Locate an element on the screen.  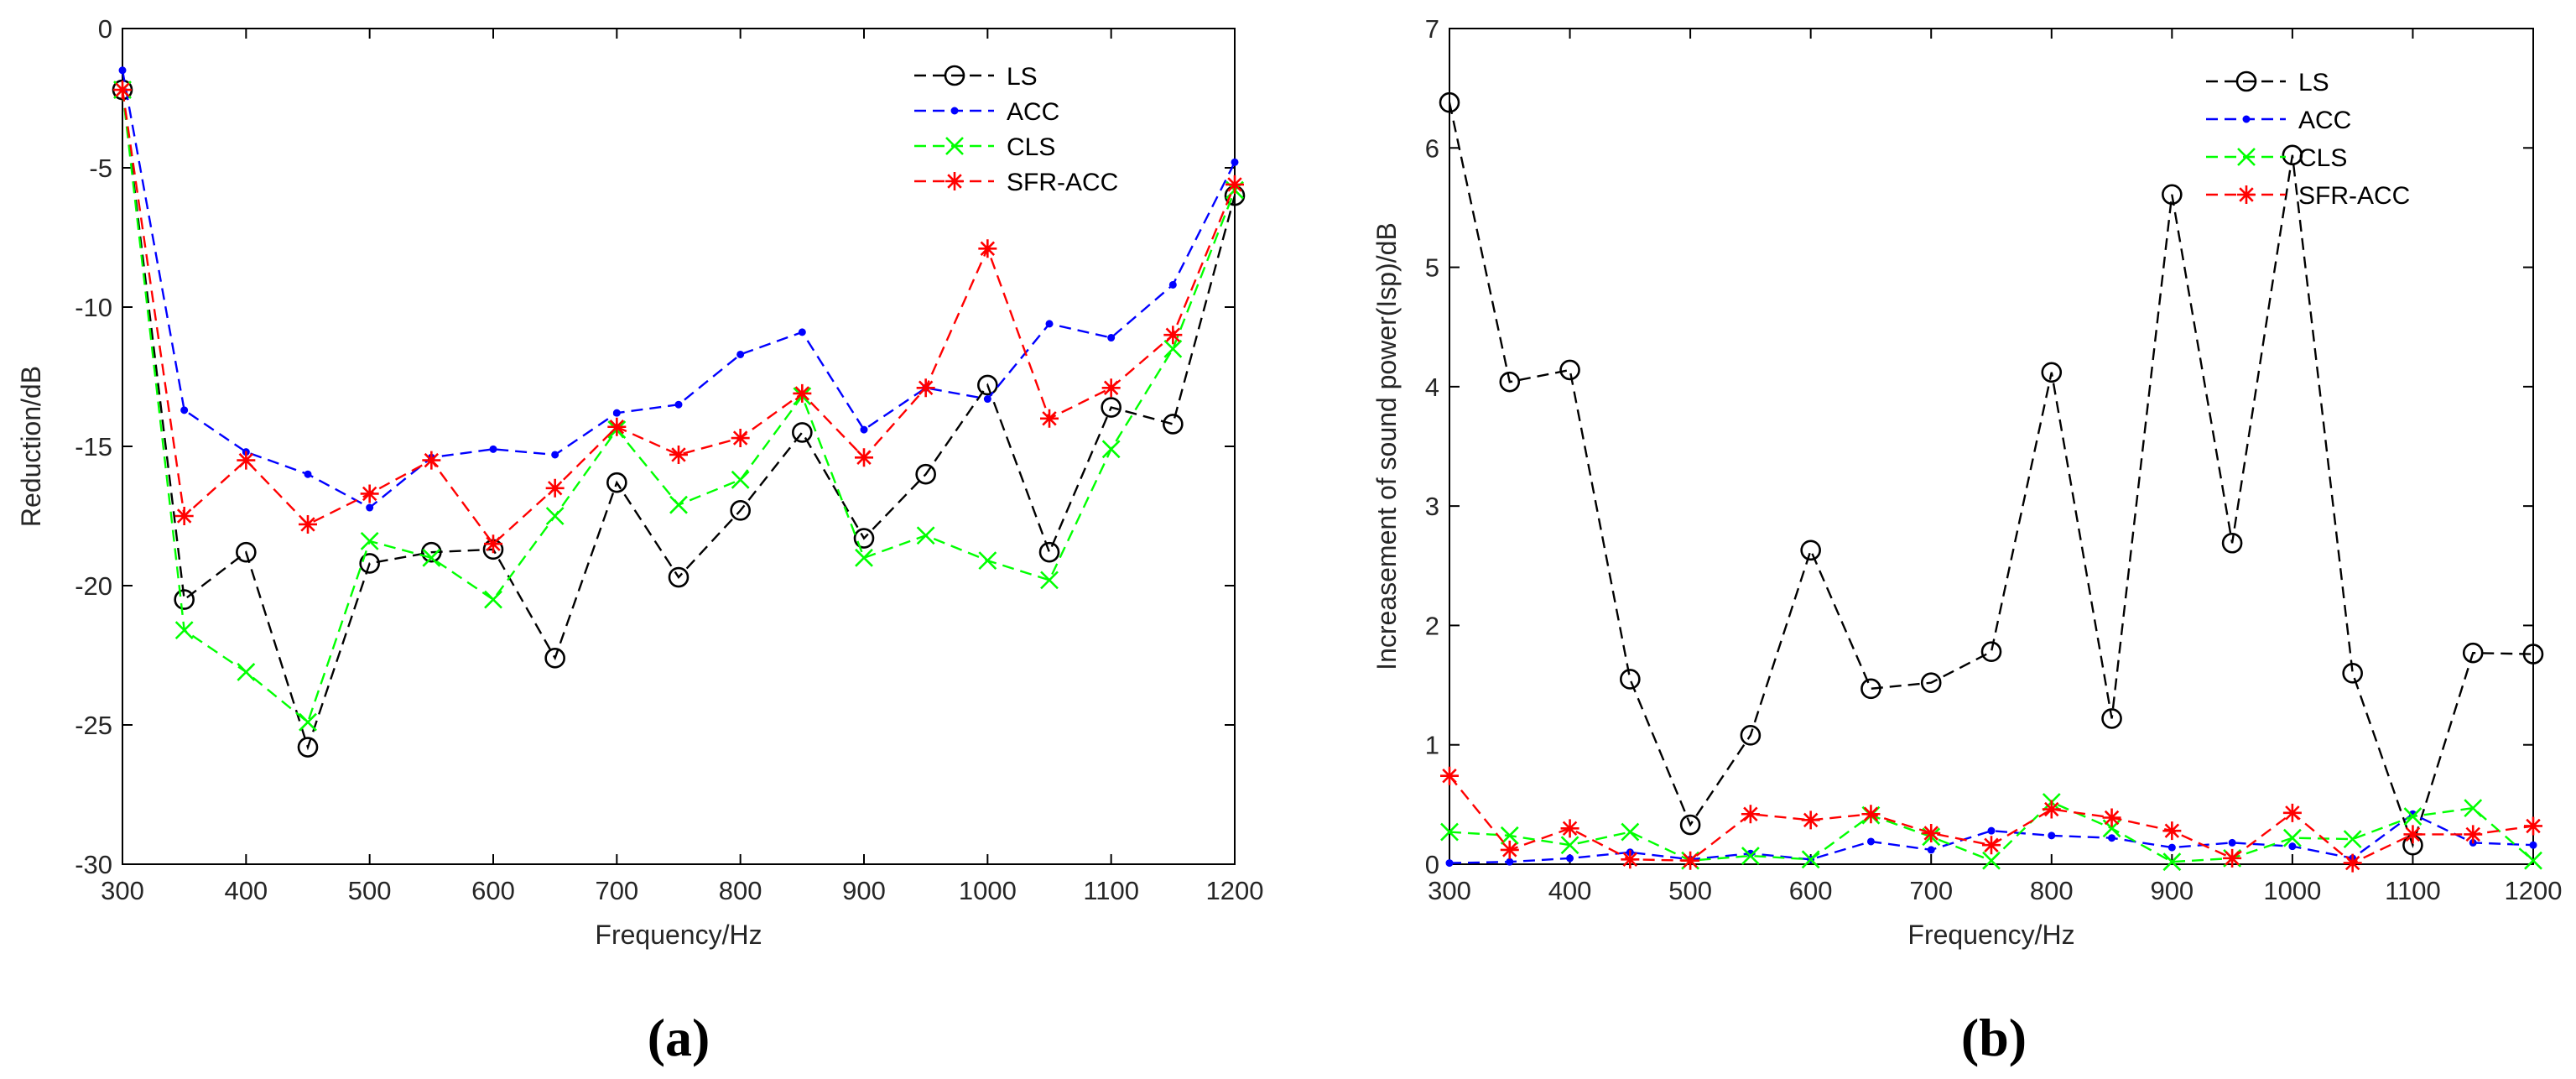
x-tick-label: 1200 is located at coordinates (1235, 890).